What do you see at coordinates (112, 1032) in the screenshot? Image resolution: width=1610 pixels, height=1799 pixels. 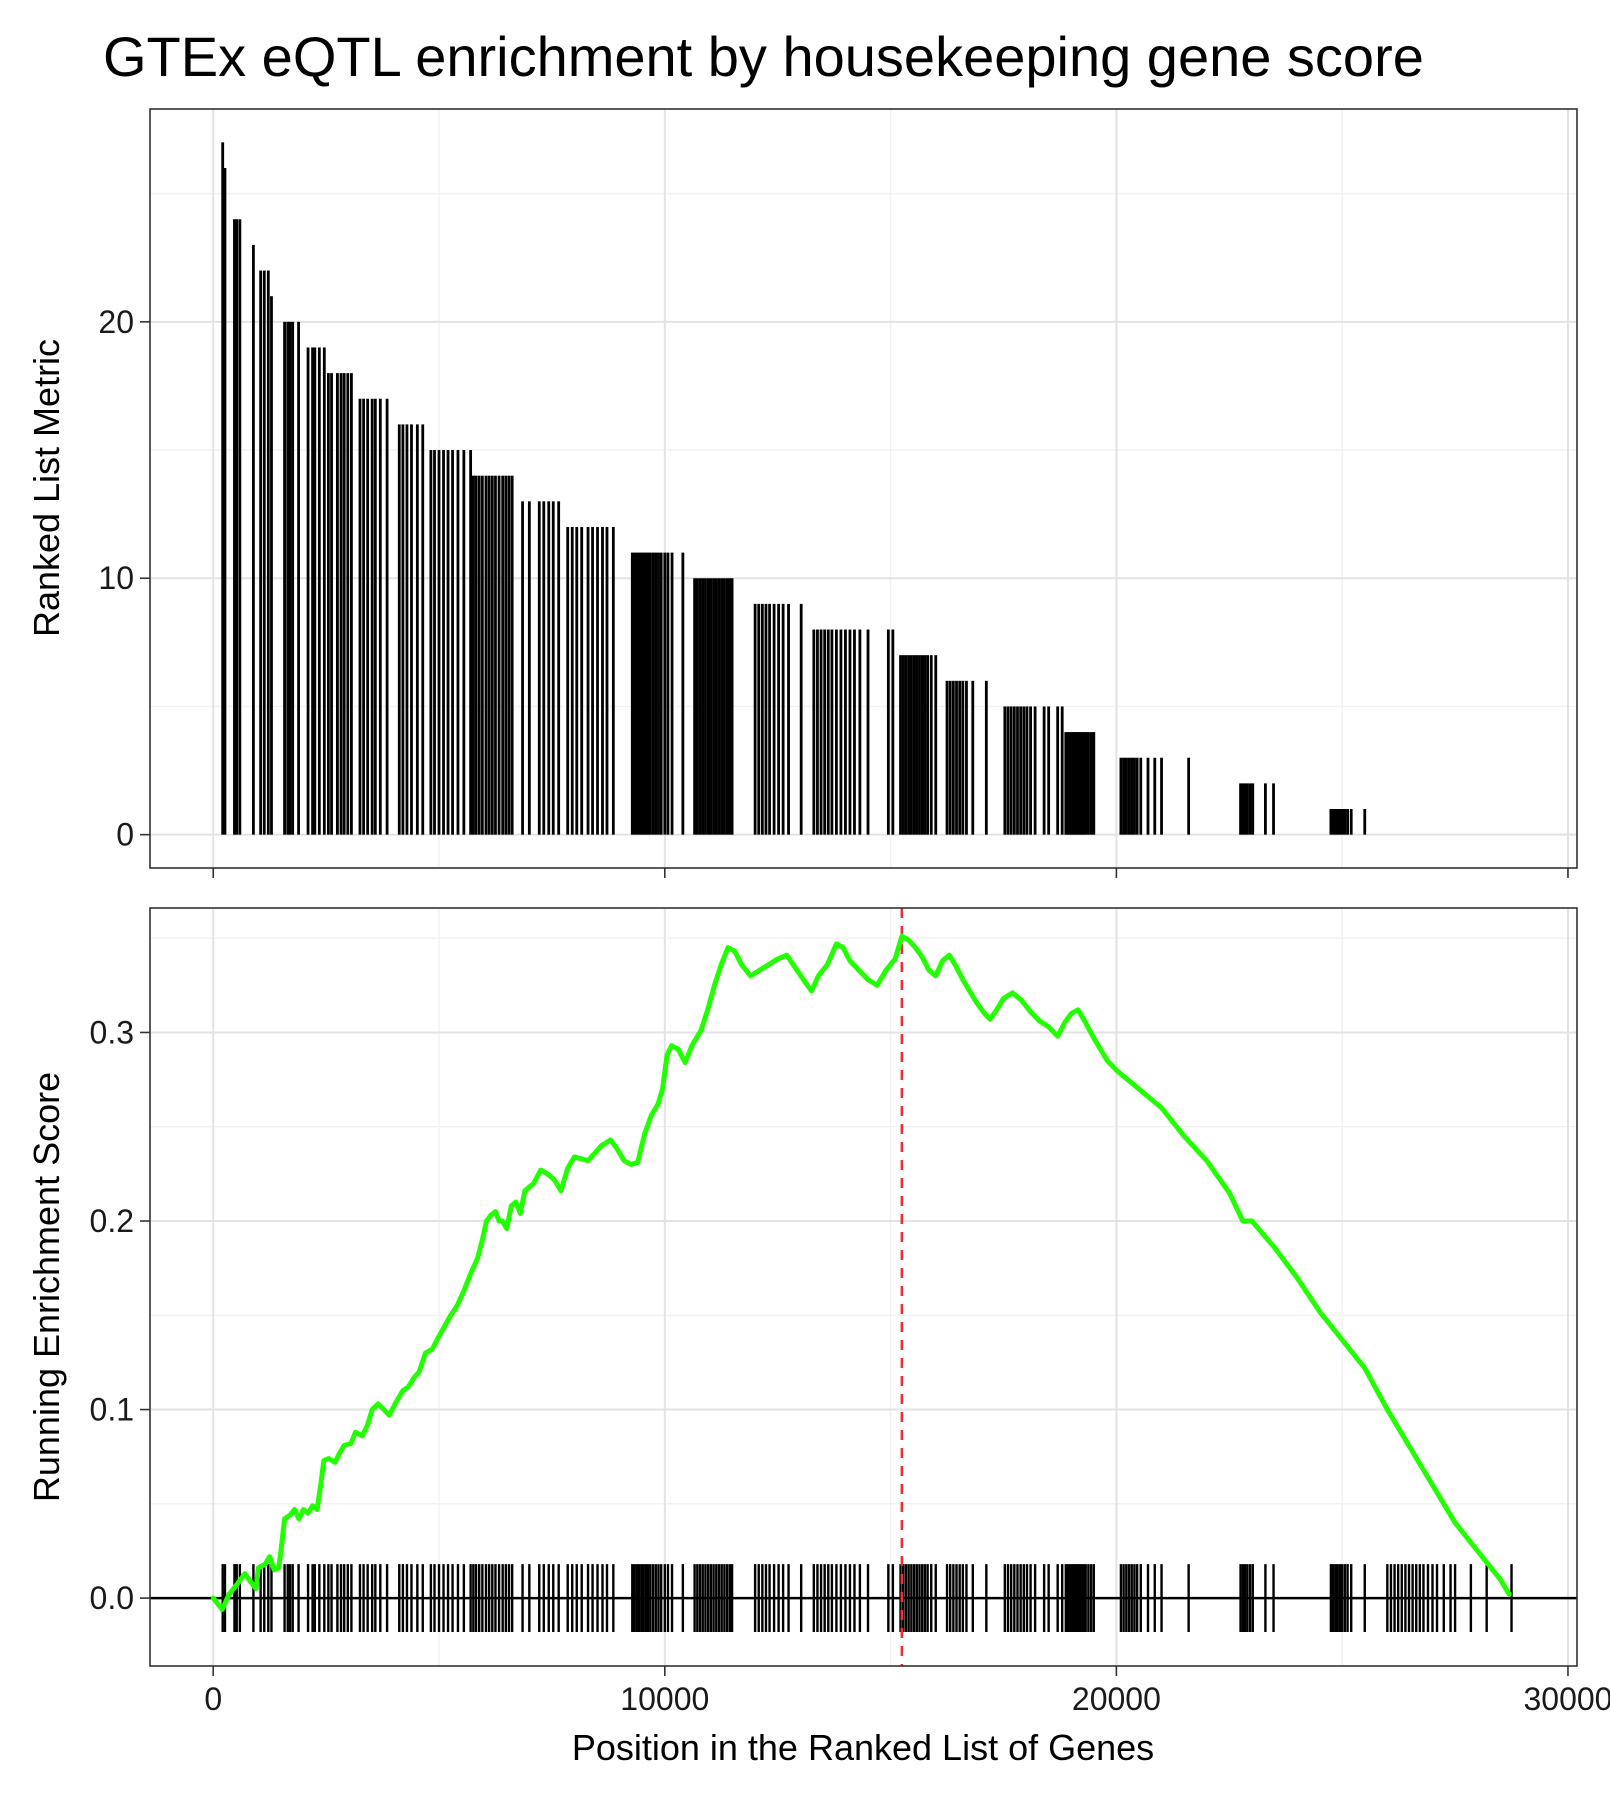 I see `y-tick-label: 0.3` at bounding box center [112, 1032].